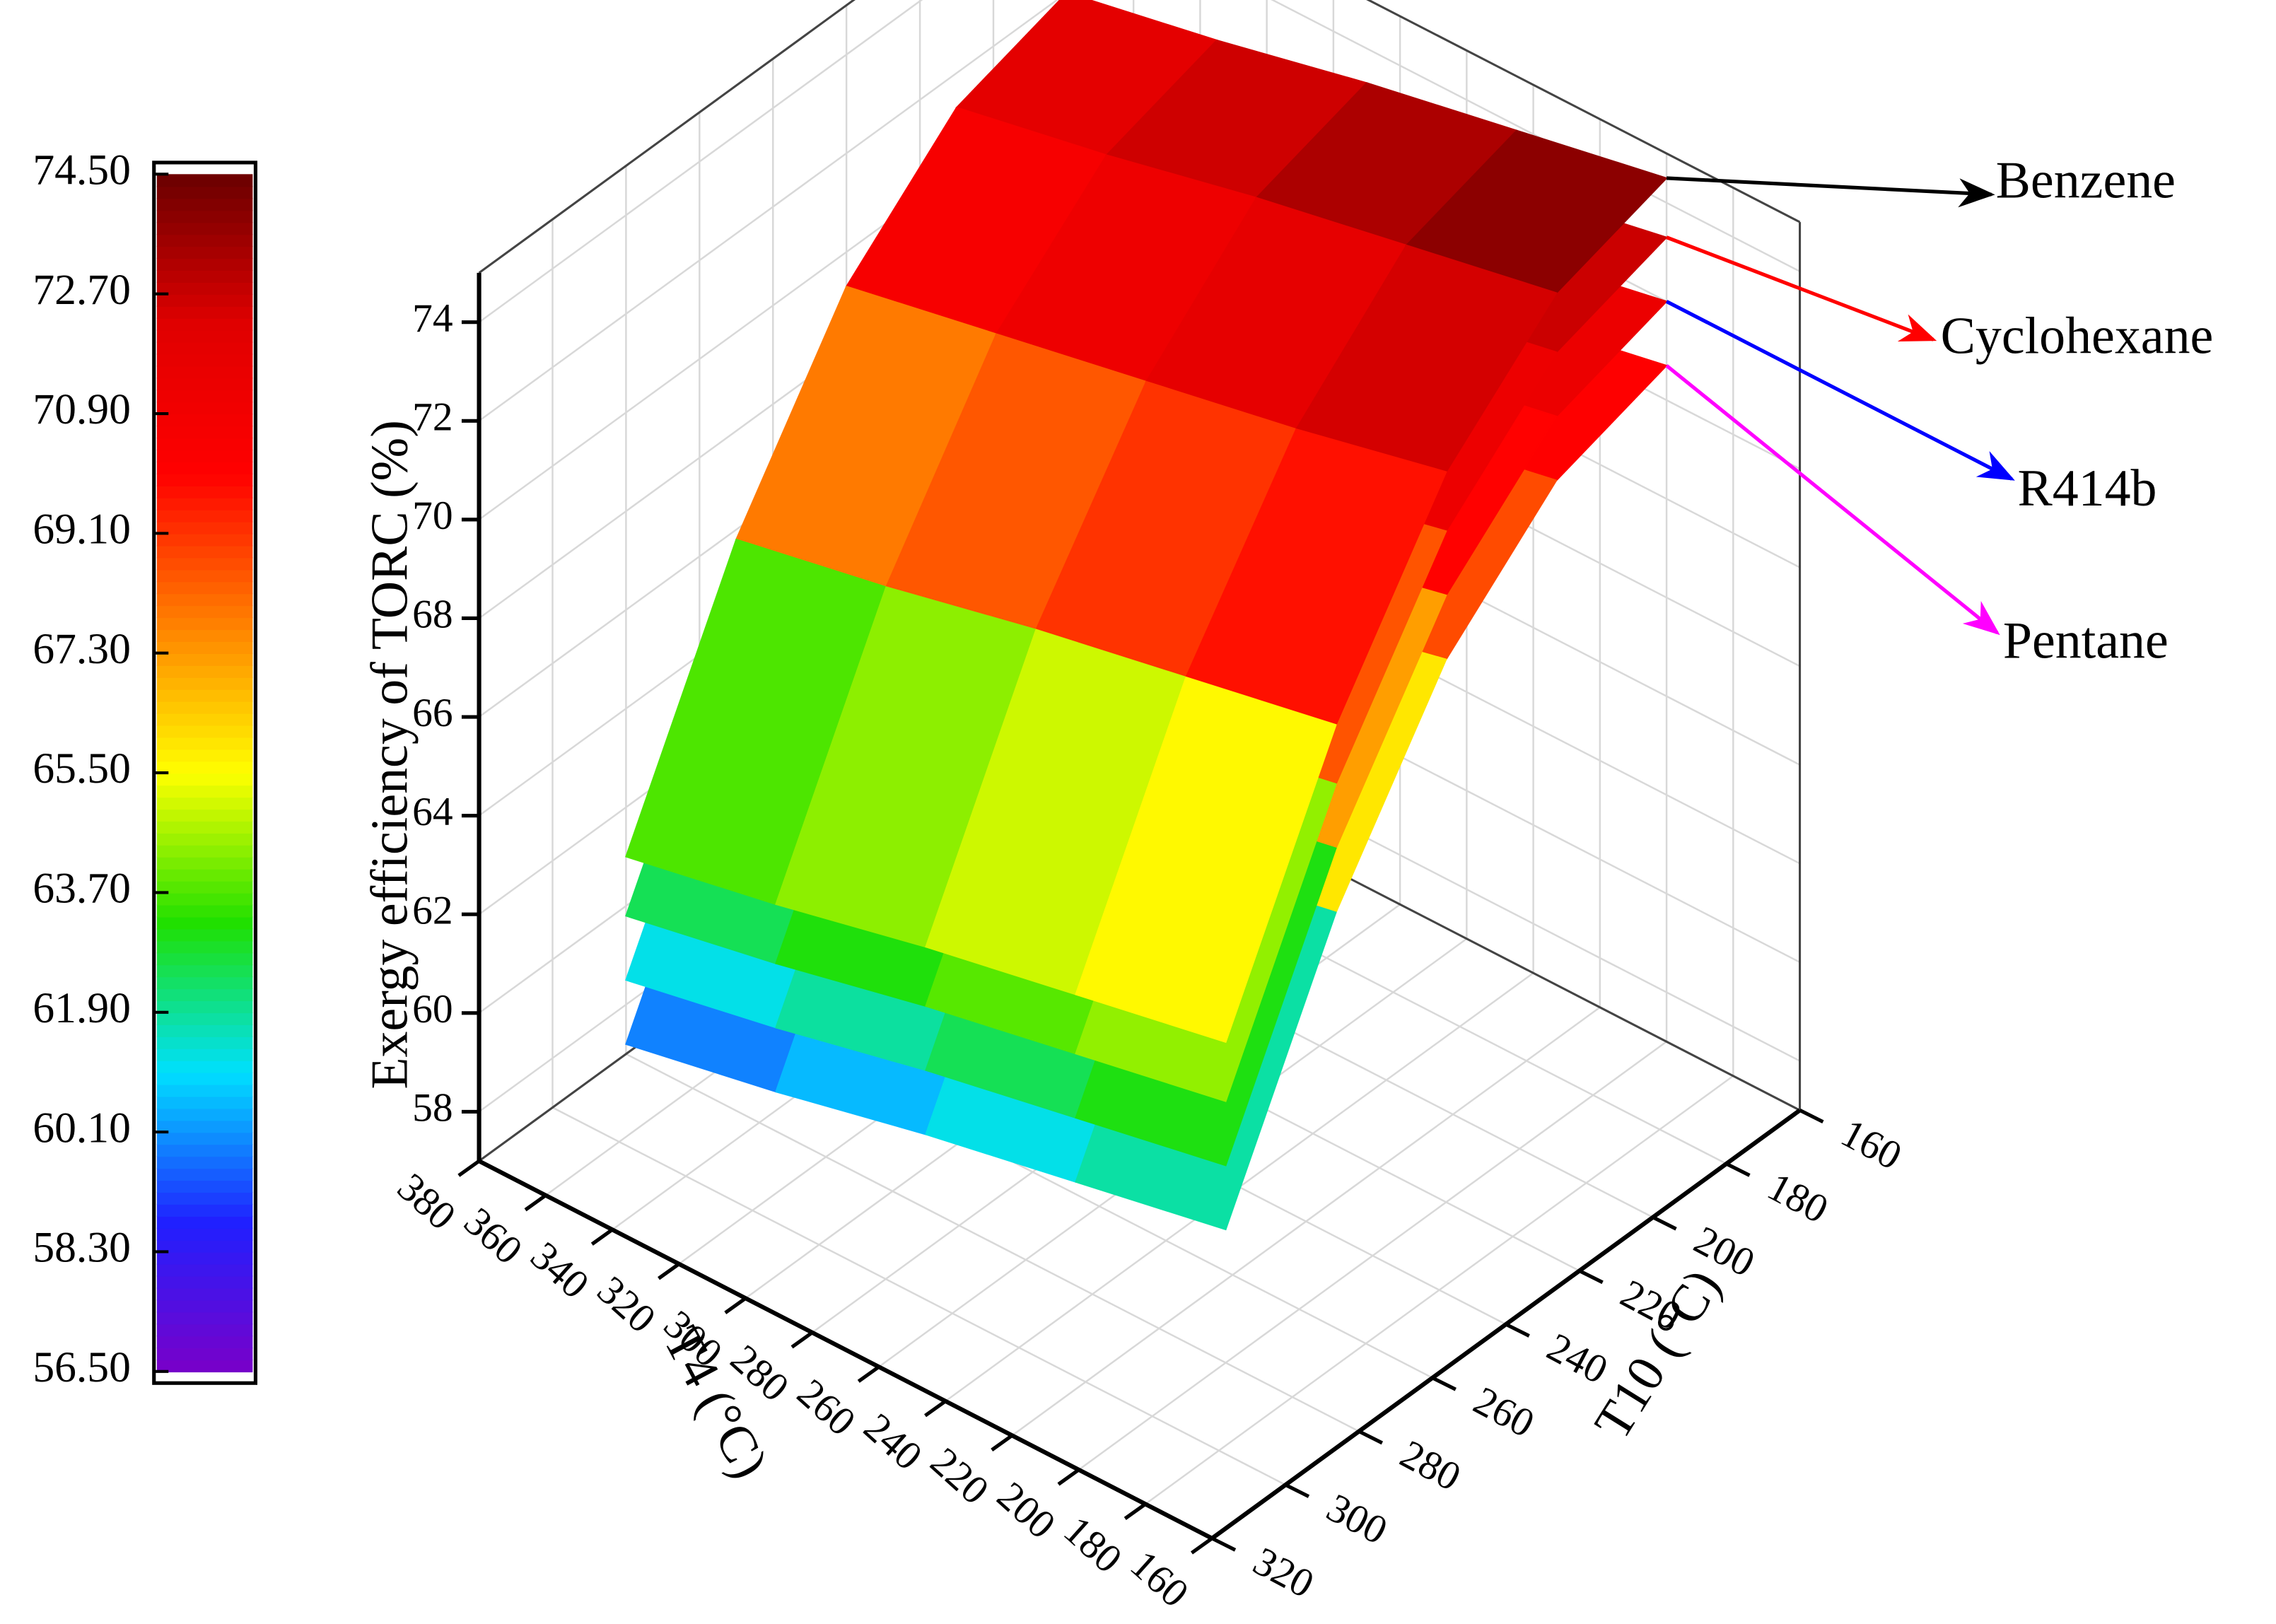 The image size is (2276, 1624). What do you see at coordinates (82, 530) in the screenshot?
I see `colorbar-tick-label: 69.10` at bounding box center [82, 530].